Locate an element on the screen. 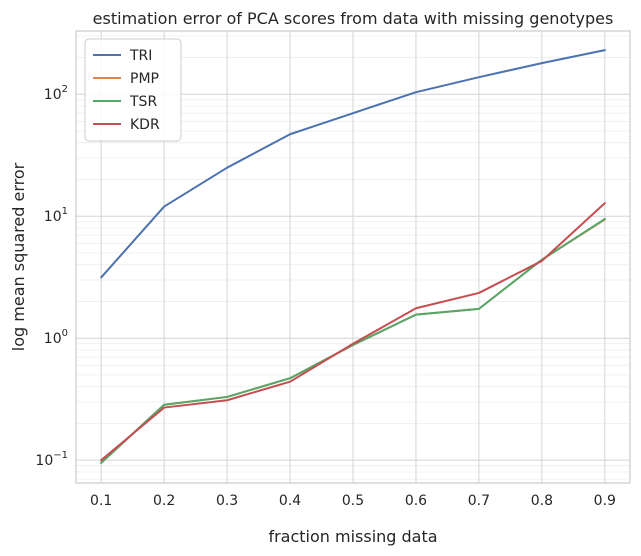  legend-label: PMP is located at coordinates (144, 79).